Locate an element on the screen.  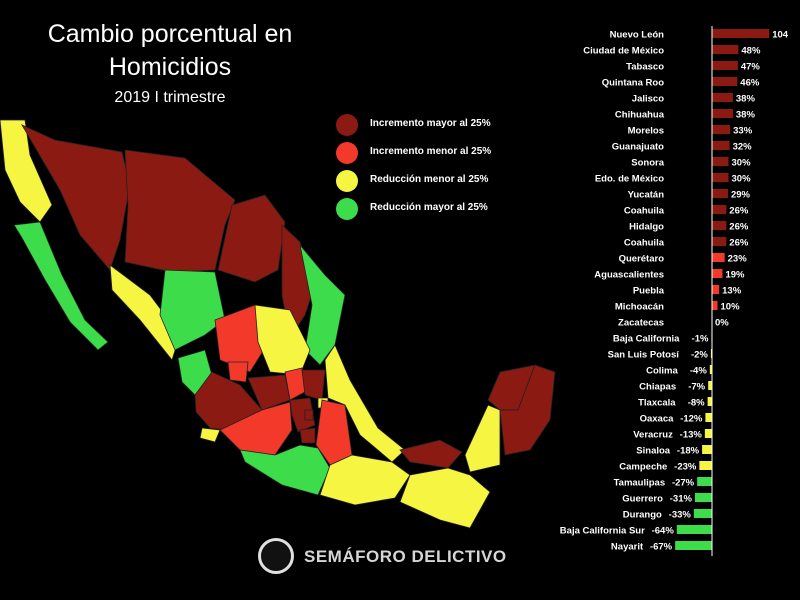
value-label: -12% is located at coordinates (691, 419).